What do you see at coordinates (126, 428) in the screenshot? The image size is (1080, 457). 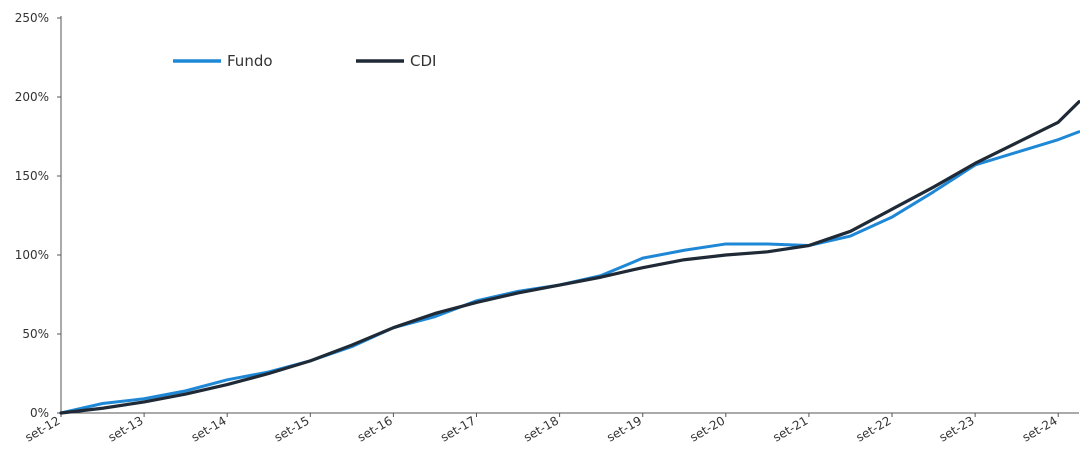 I see `x-tick-label: set-13` at bounding box center [126, 428].